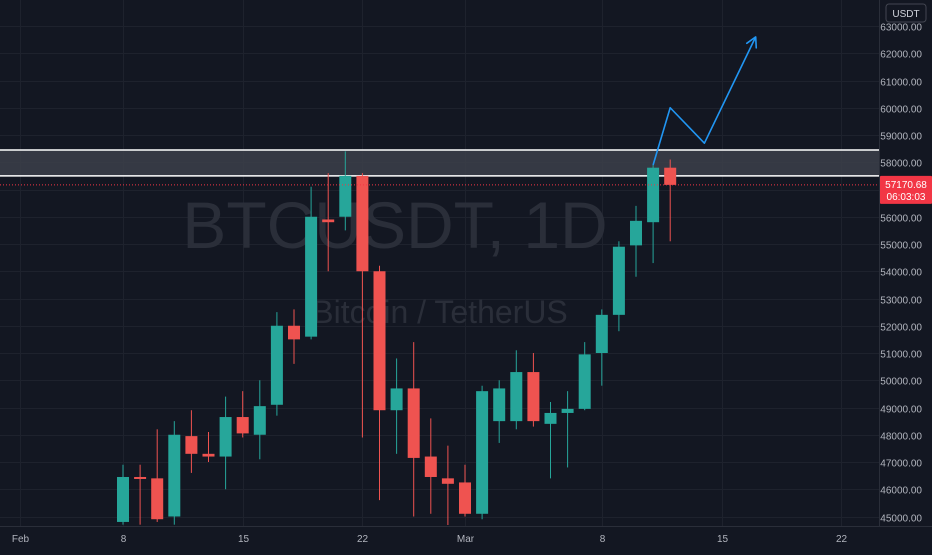 The height and width of the screenshot is (555, 932). What do you see at coordinates (430, 539) in the screenshot?
I see `time-axis: Feb 8 15 22 Mar 8 15 22` at bounding box center [430, 539].